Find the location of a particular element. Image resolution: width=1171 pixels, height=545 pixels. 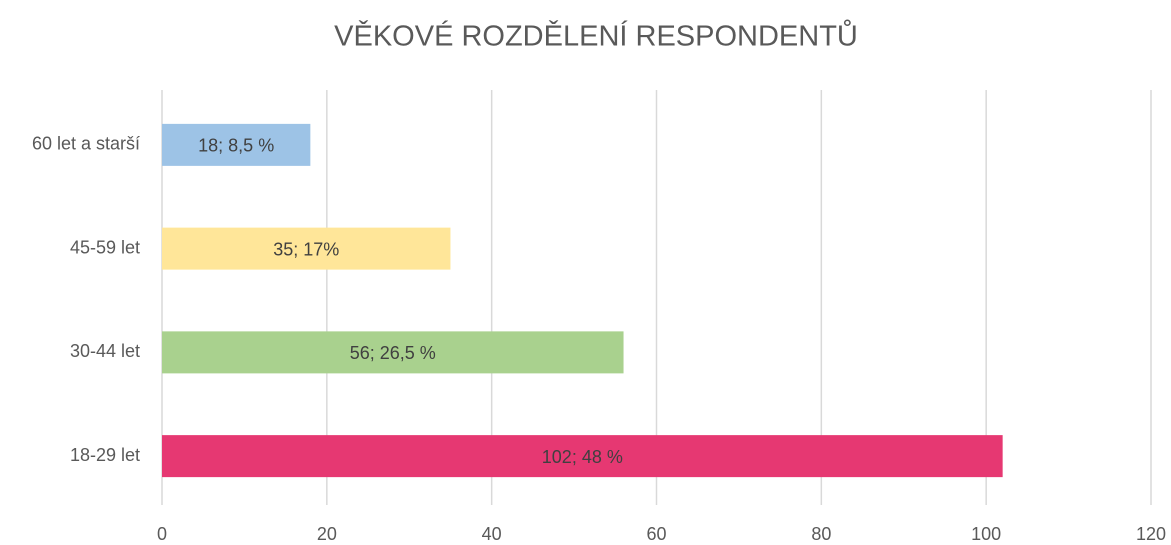

value-label: 56; 26,5 % is located at coordinates (393, 353).